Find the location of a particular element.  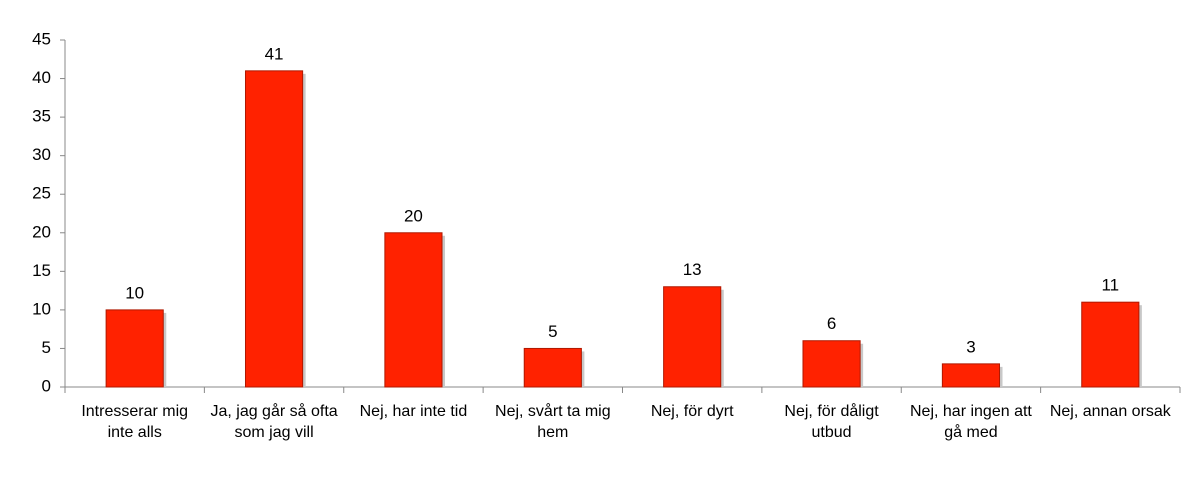

x-tick-label-box: Nej, för dåligt utbud is located at coordinates (831, 422).